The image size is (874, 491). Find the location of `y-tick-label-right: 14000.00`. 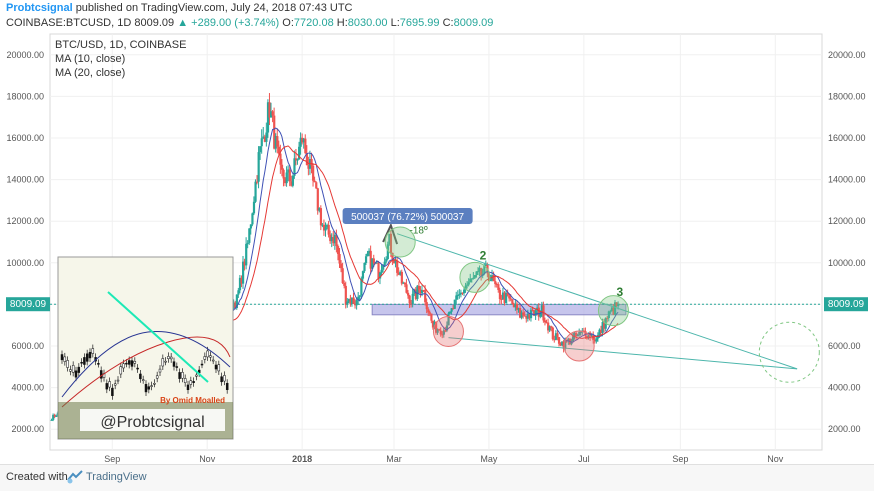

y-tick-label-right: 14000.00 is located at coordinates (847, 180).